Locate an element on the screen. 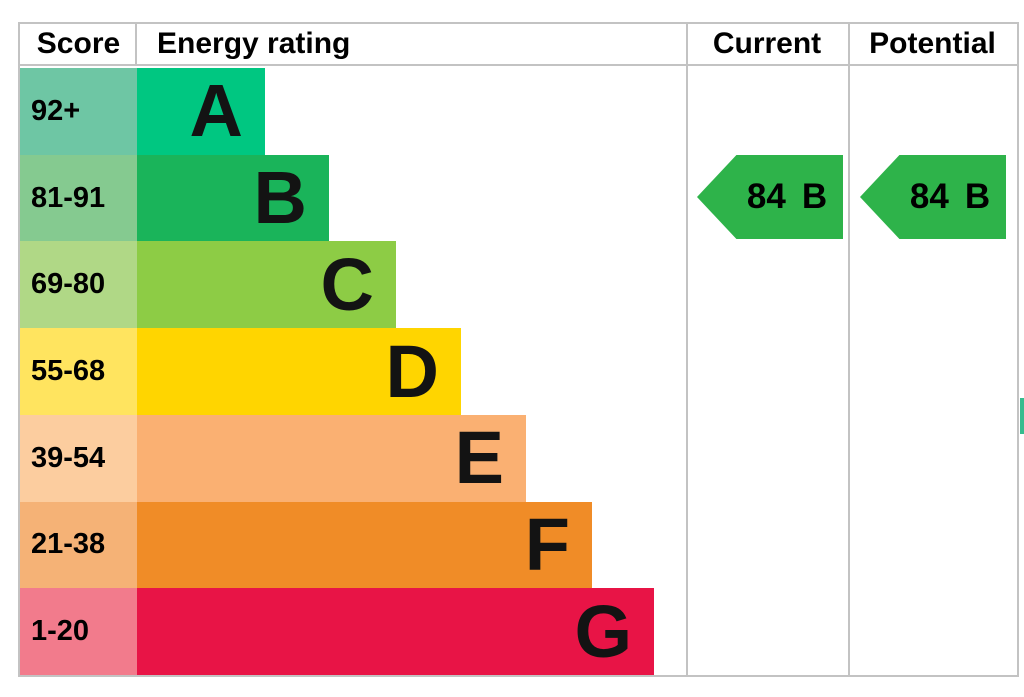 The width and height of the screenshot is (1024, 697). score-header-divider is located at coordinates (136, 45).